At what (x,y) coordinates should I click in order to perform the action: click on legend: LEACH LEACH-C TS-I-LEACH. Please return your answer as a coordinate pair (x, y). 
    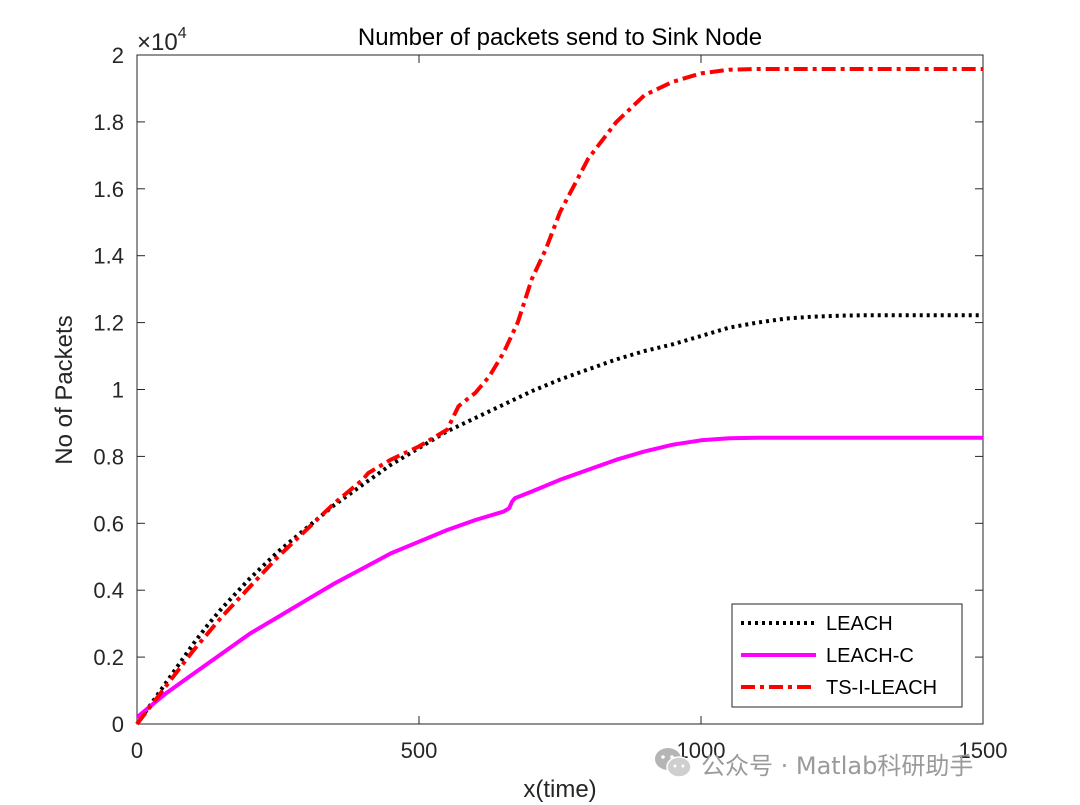
    Looking at the image, I should click on (847, 655).